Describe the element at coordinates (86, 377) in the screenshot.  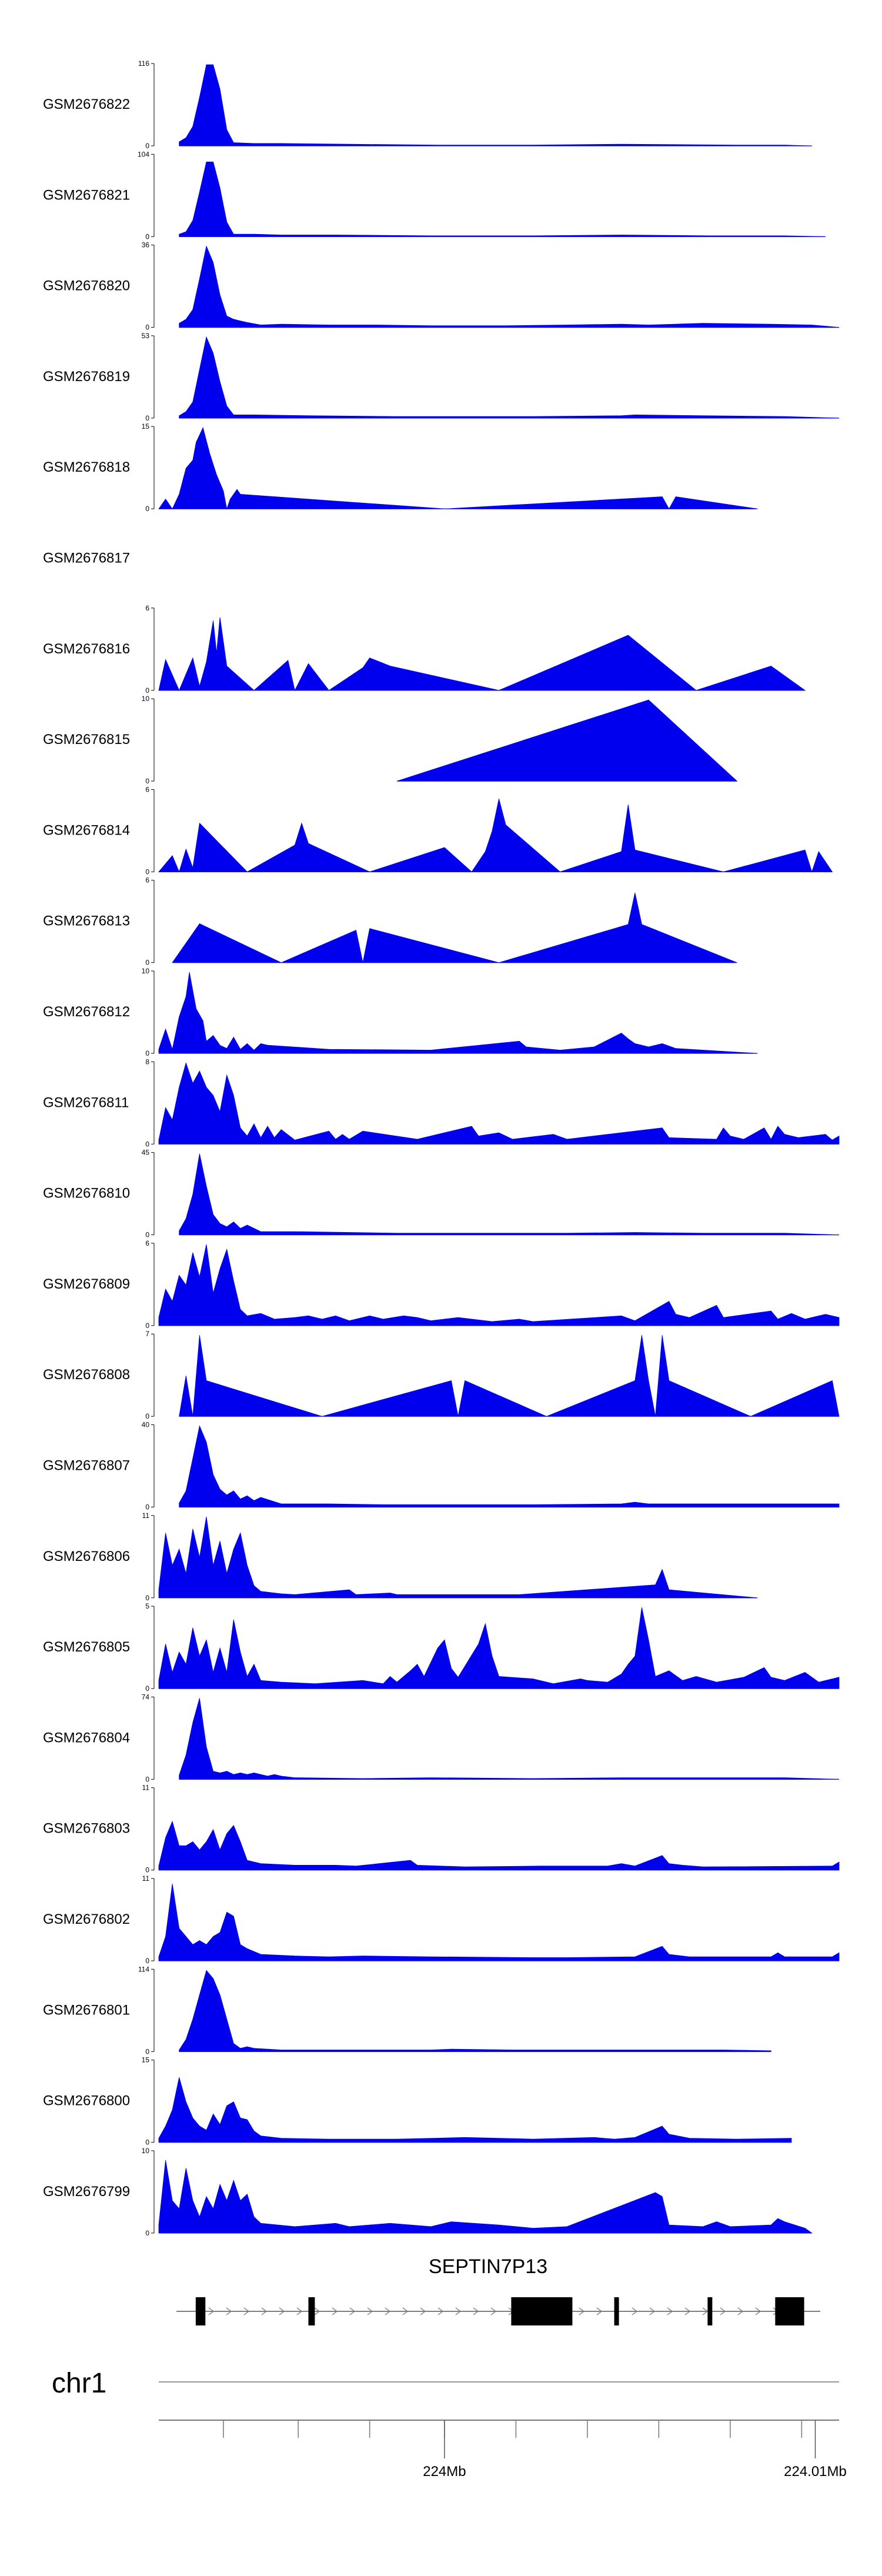
I see `track-label: GSM2676819` at that location.